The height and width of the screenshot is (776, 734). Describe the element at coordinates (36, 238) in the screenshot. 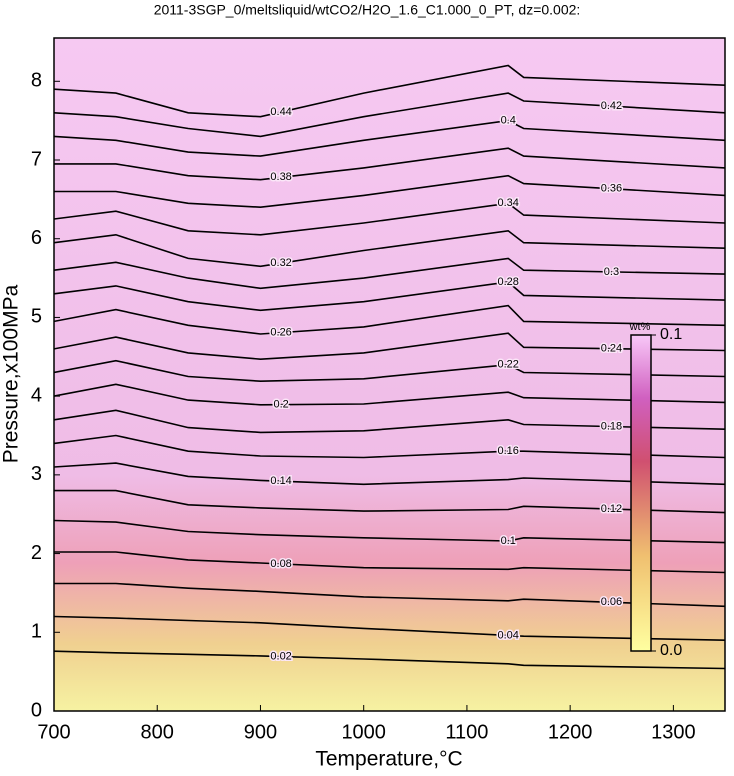

I see `y-tick-label: 6` at that location.